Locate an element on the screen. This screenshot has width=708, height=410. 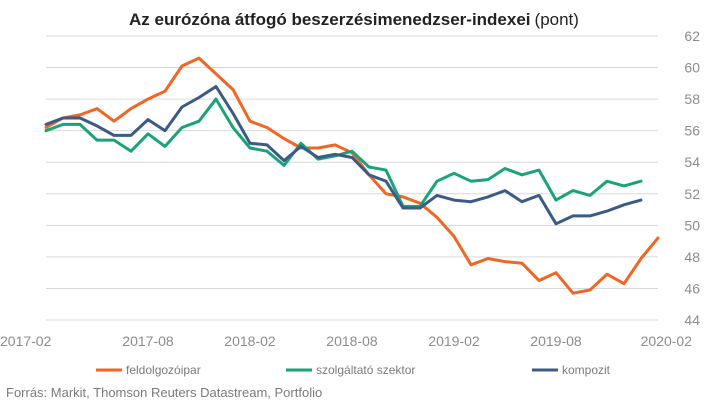
y-tick-label: 60 is located at coordinates (692, 68).